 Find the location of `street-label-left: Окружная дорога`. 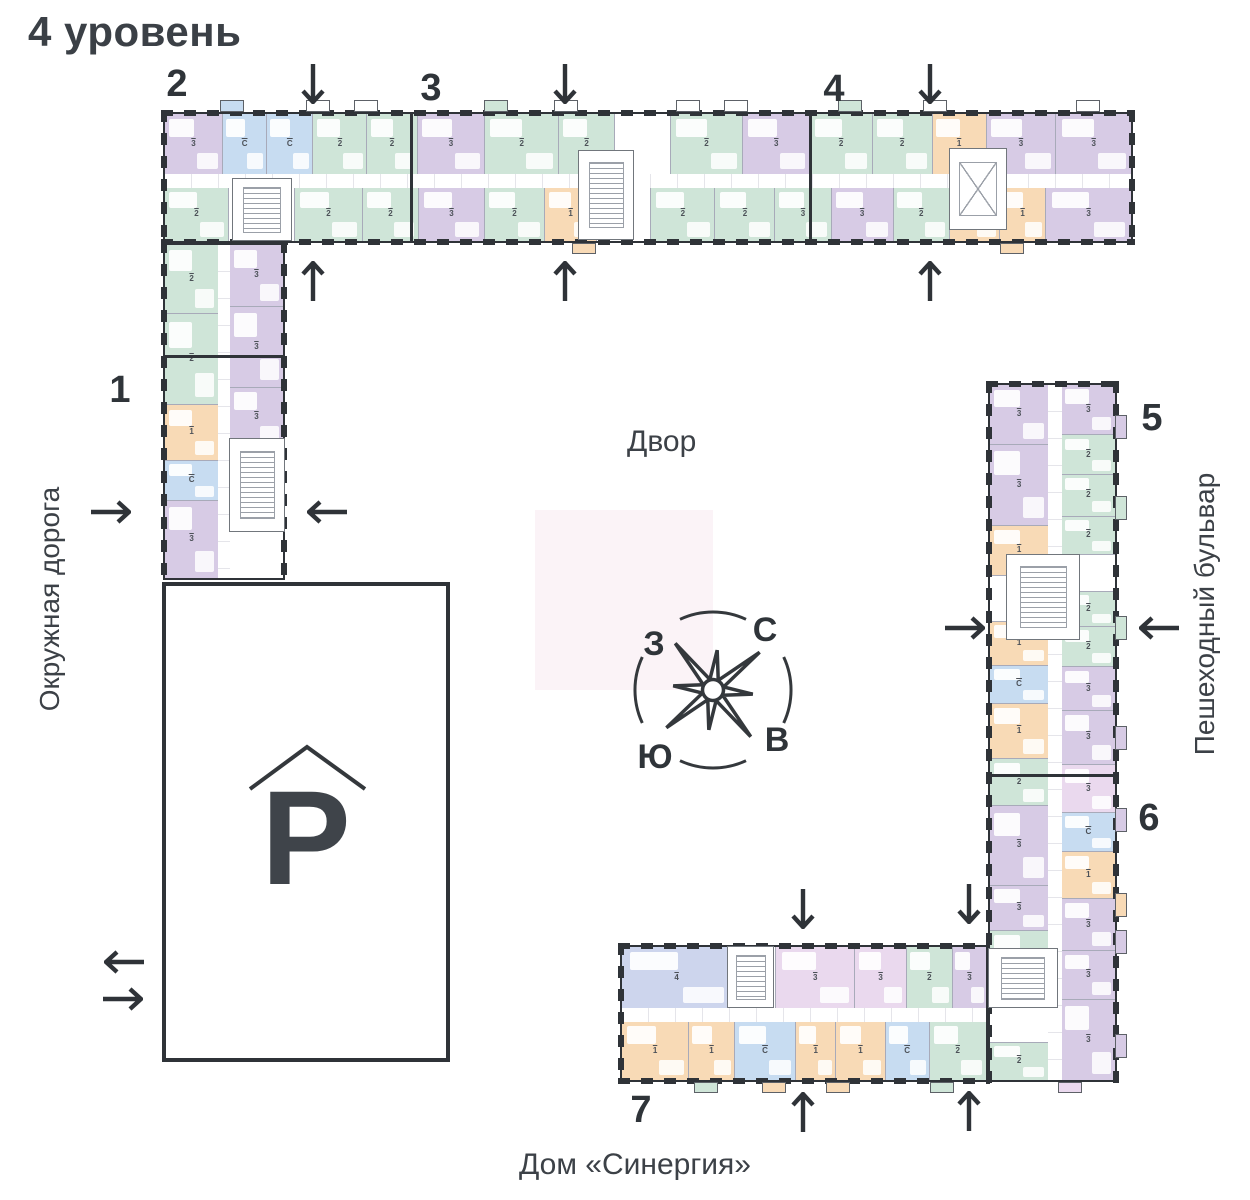

street-label-left: Окружная дорога is located at coordinates (49, 599).